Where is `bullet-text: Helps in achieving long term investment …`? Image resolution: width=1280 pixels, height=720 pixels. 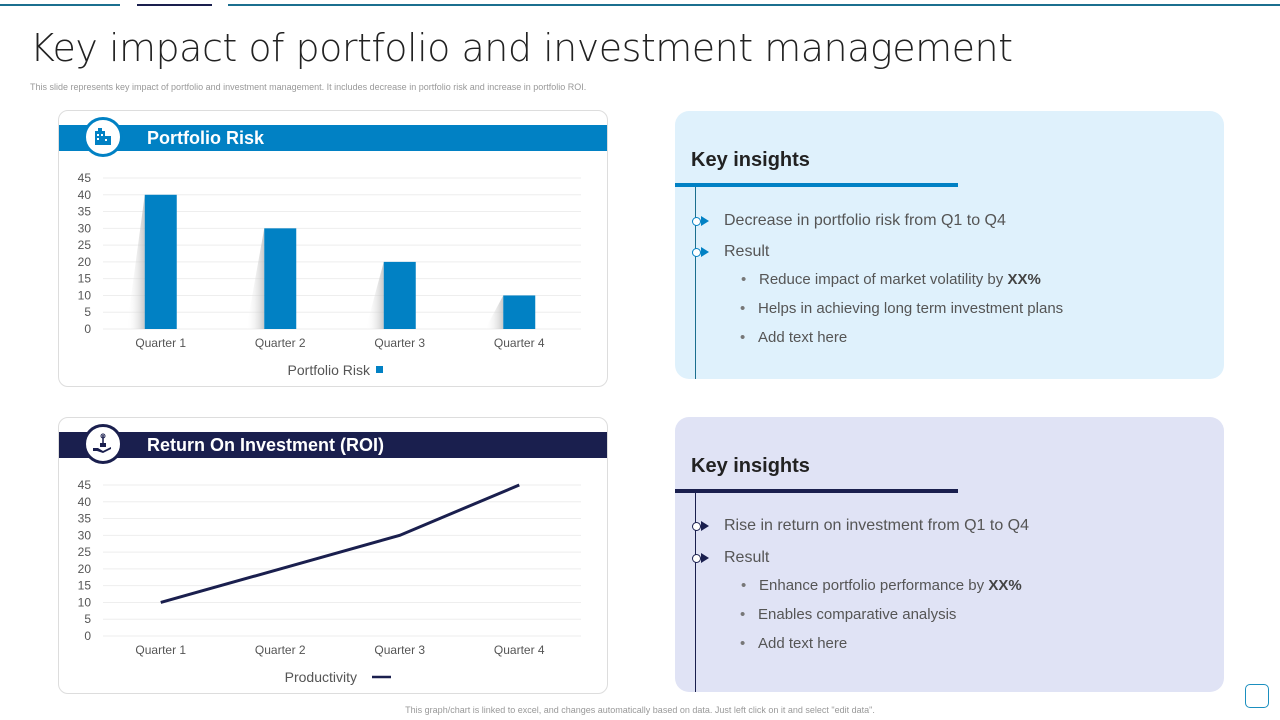 bullet-text: Helps in achieving long term investment … is located at coordinates (911, 308).